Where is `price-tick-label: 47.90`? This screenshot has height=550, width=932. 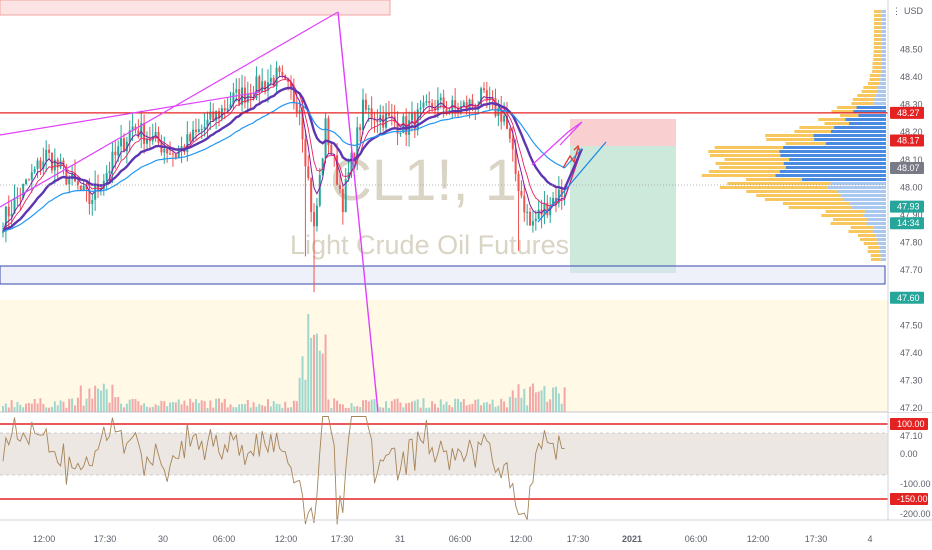 price-tick-label: 47.90 is located at coordinates (911, 215).